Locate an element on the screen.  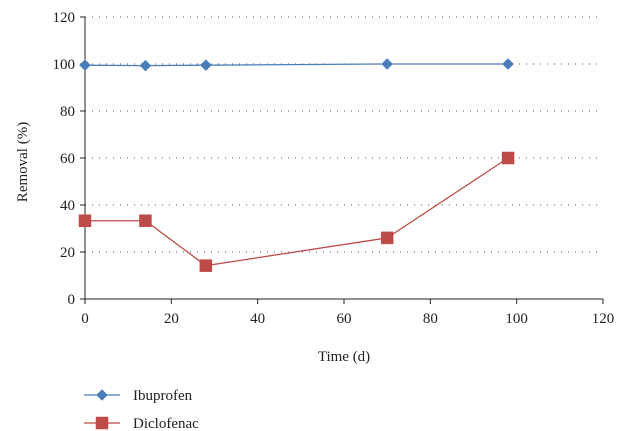
legend-label-ibuprofen: Ibuprofen is located at coordinates (163, 396).